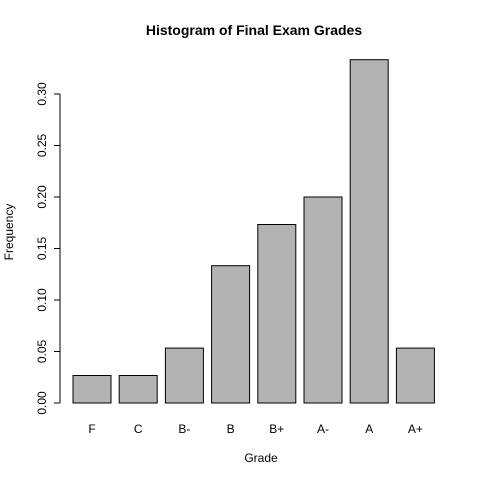 The image size is (480, 480). Describe the element at coordinates (323, 429) in the screenshot. I see `x-tick-label: A-` at that location.